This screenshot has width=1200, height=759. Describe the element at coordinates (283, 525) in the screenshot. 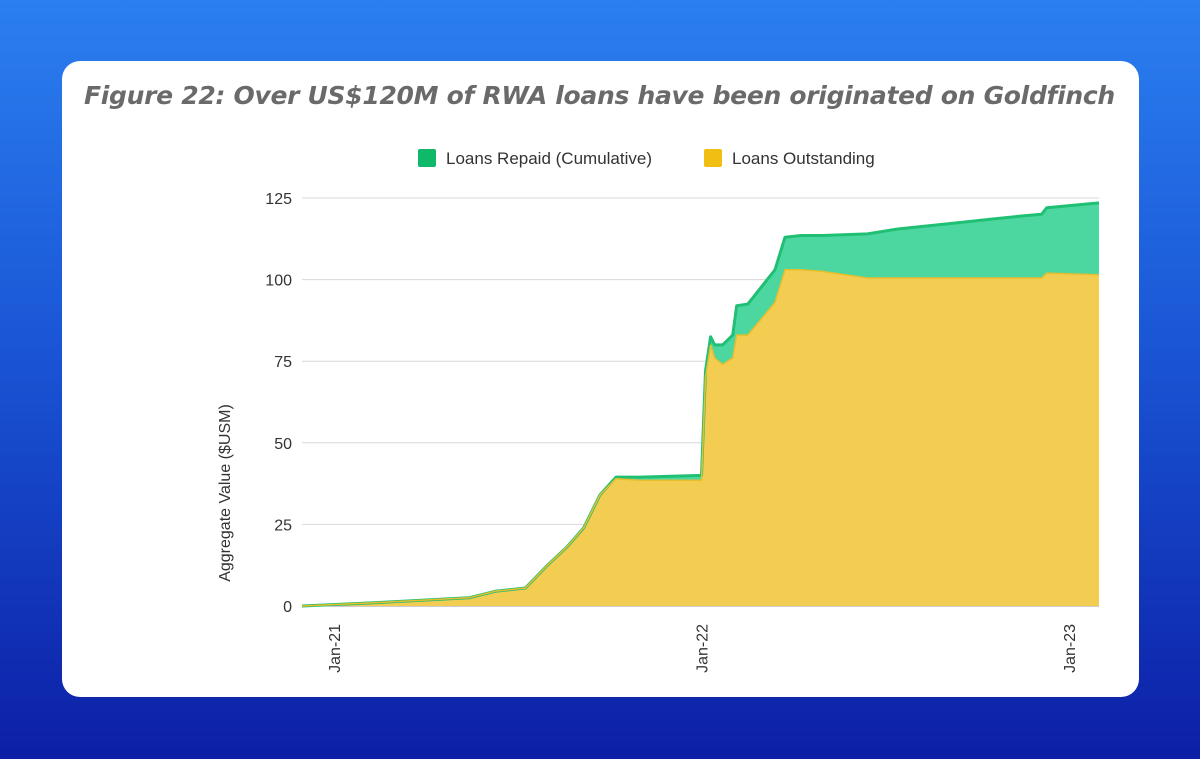

I see `y-tick-label: 25` at that location.